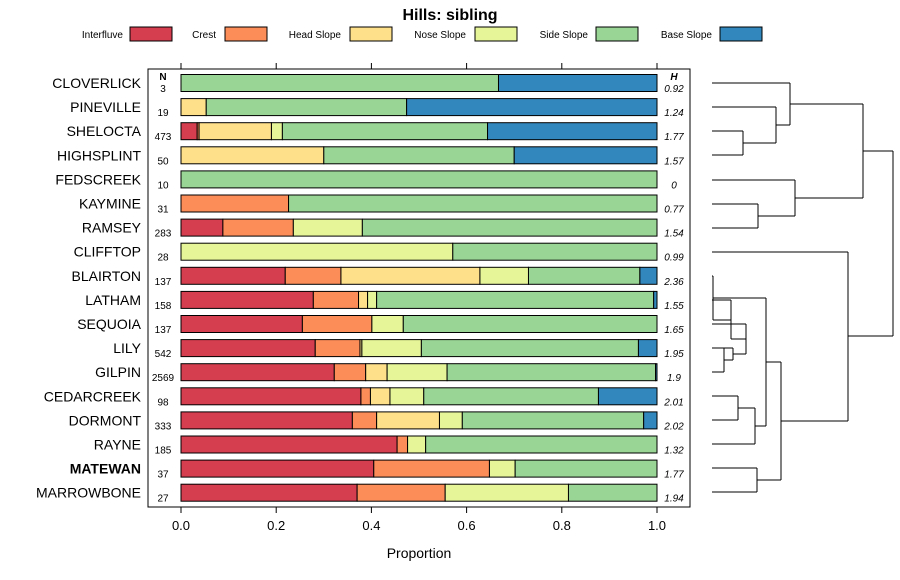 The image size is (900, 580). What do you see at coordinates (93, 396) in the screenshot?
I see `row-label-13: CEDARCREEK` at bounding box center [93, 396].